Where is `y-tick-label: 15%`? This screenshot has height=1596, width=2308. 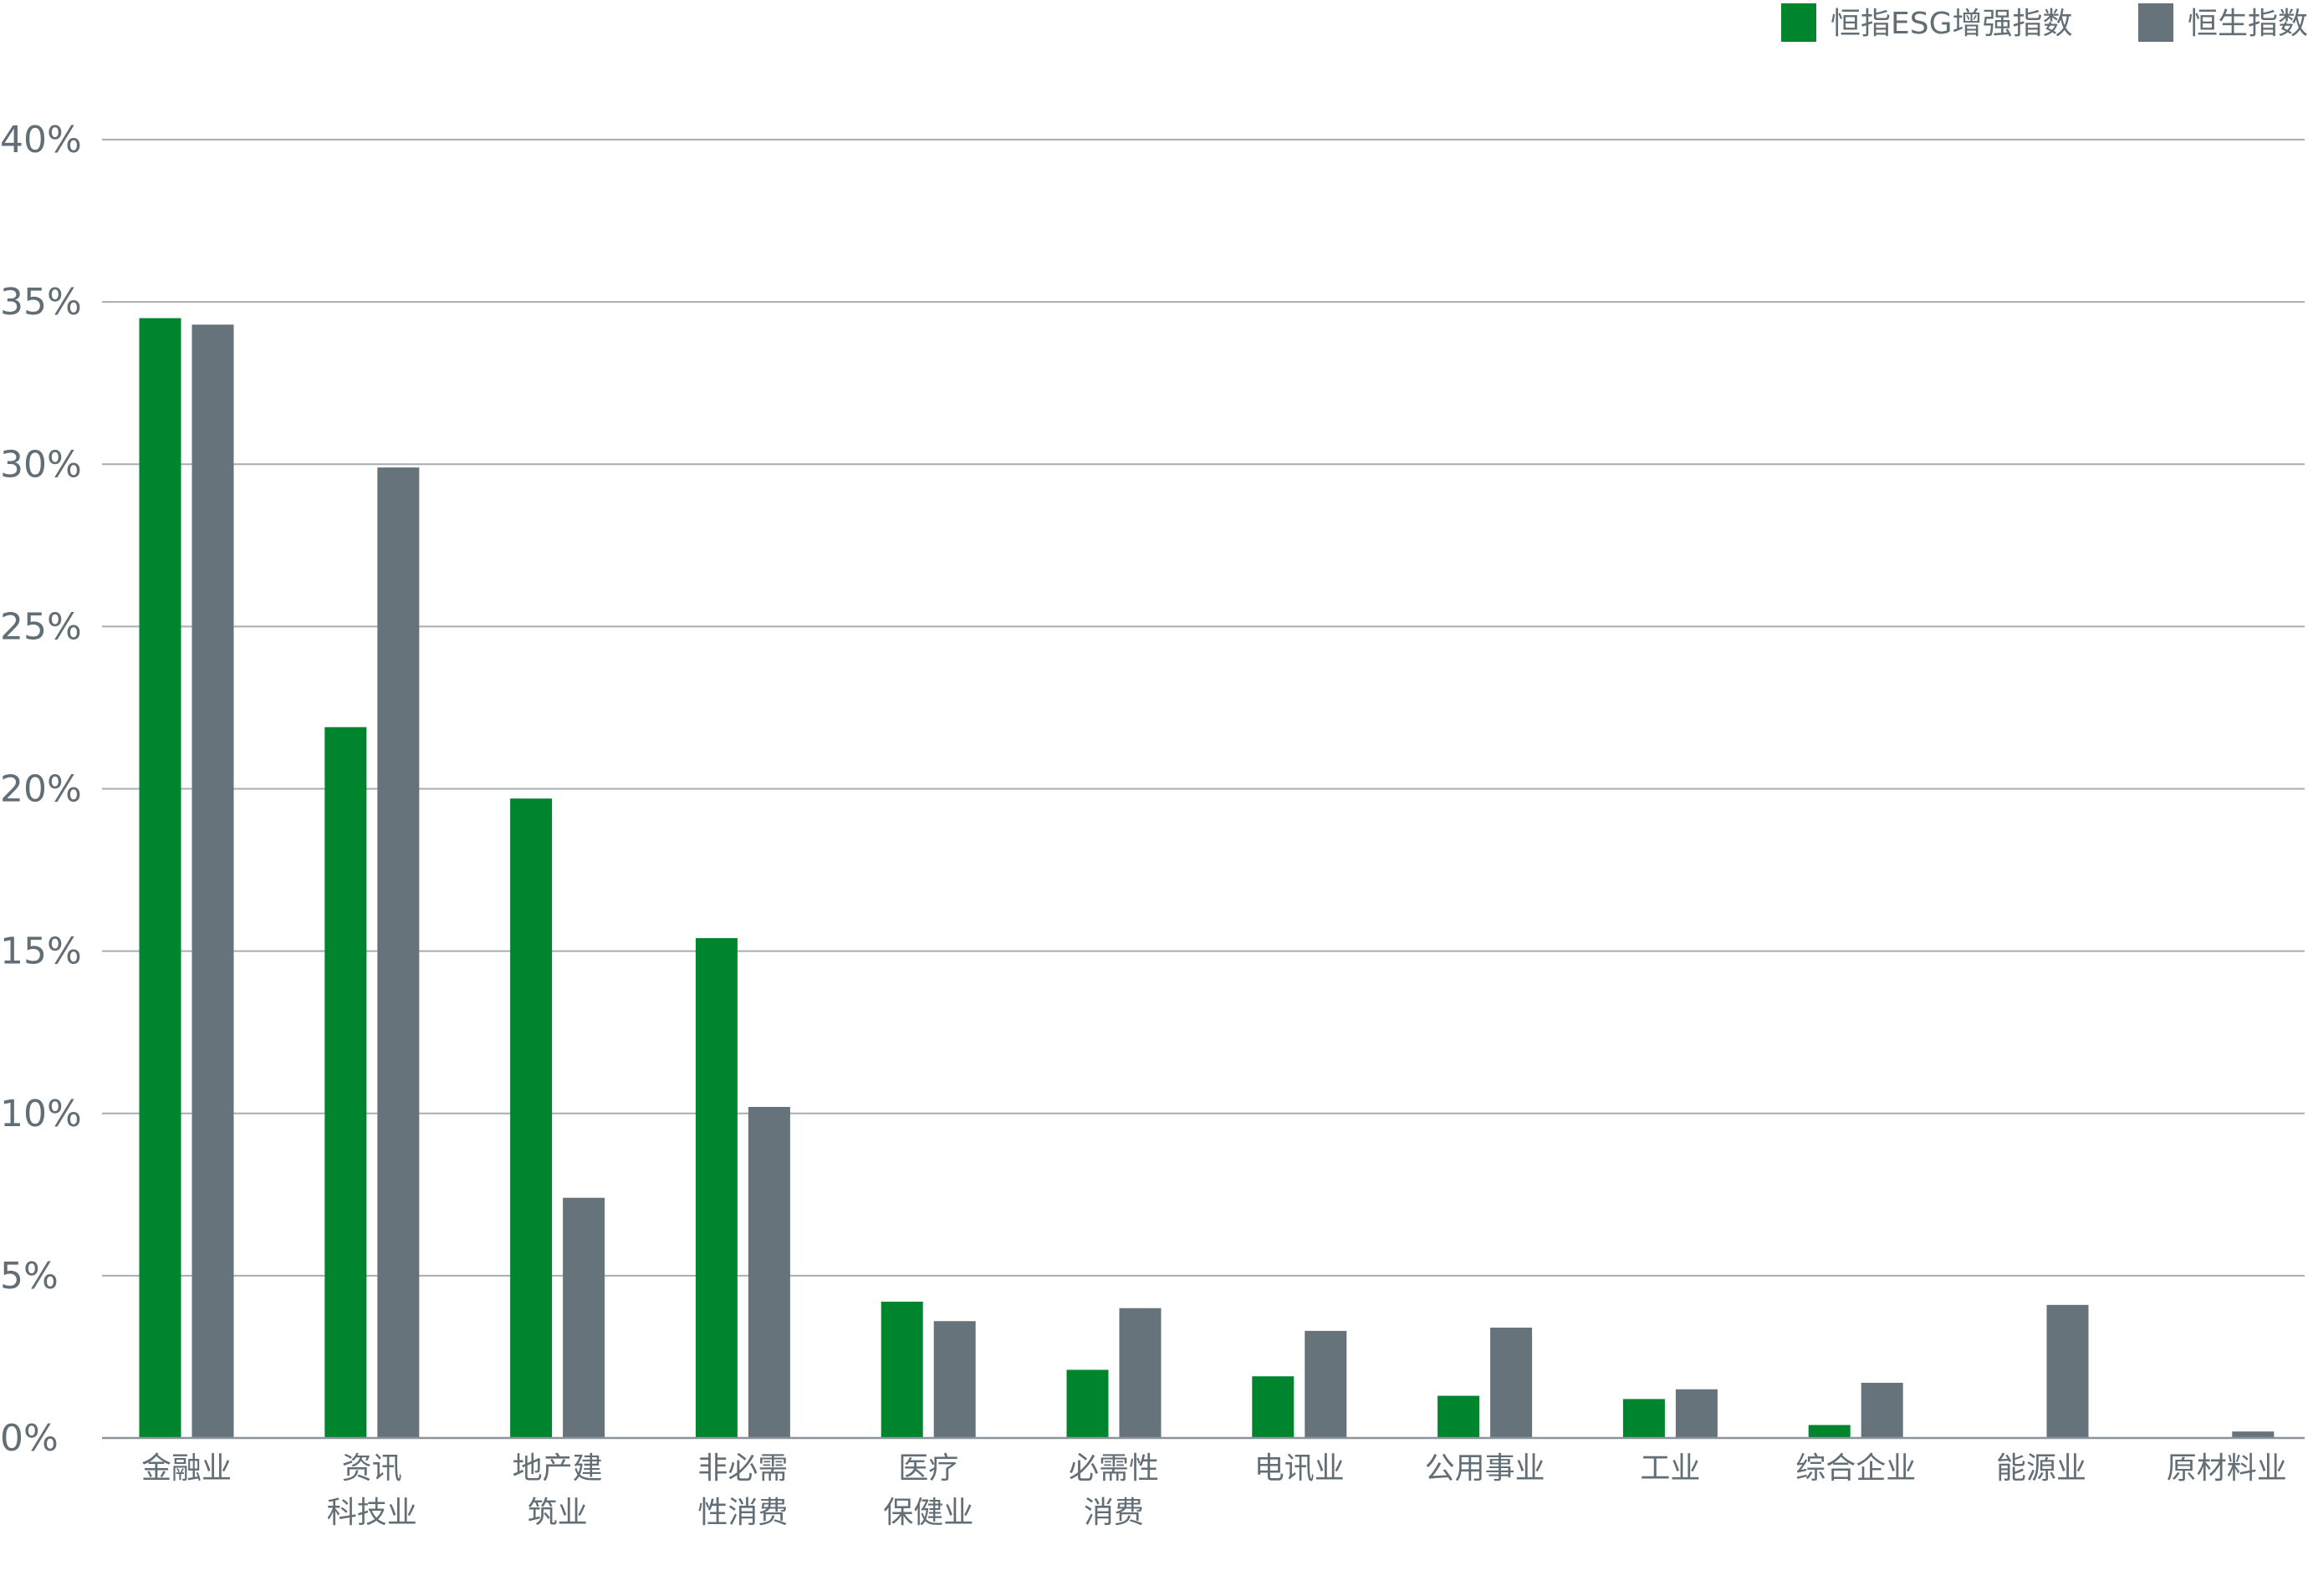 y-tick-label: 15% is located at coordinates (41, 952).